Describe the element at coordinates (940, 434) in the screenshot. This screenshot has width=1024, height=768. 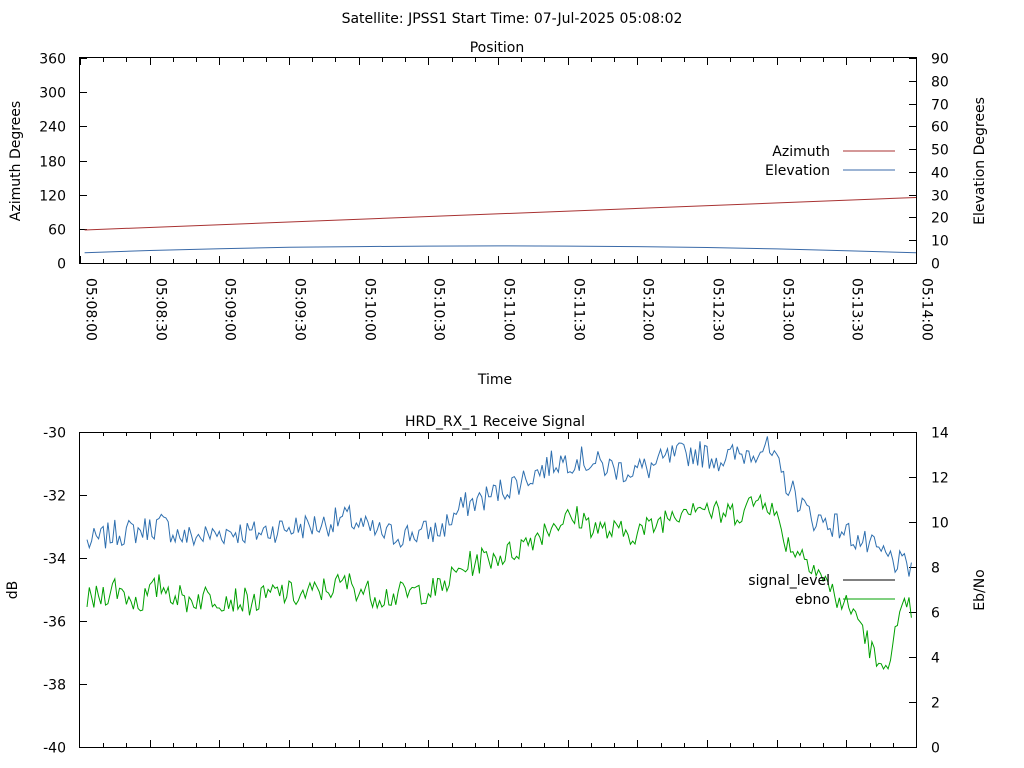
I see `signal-ytick-right-label: 14` at that location.